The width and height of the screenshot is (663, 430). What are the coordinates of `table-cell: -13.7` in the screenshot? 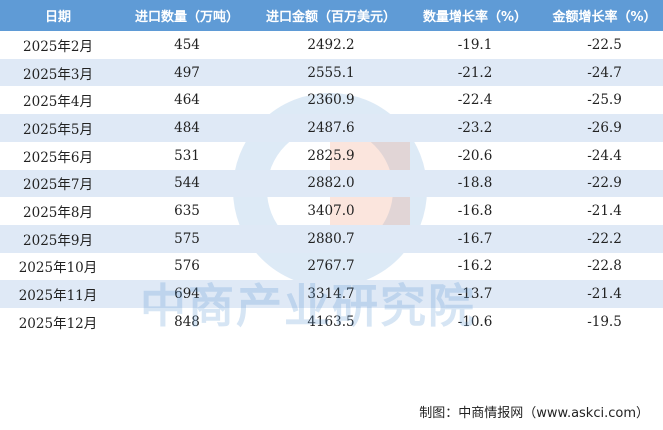 It's located at (475, 294).